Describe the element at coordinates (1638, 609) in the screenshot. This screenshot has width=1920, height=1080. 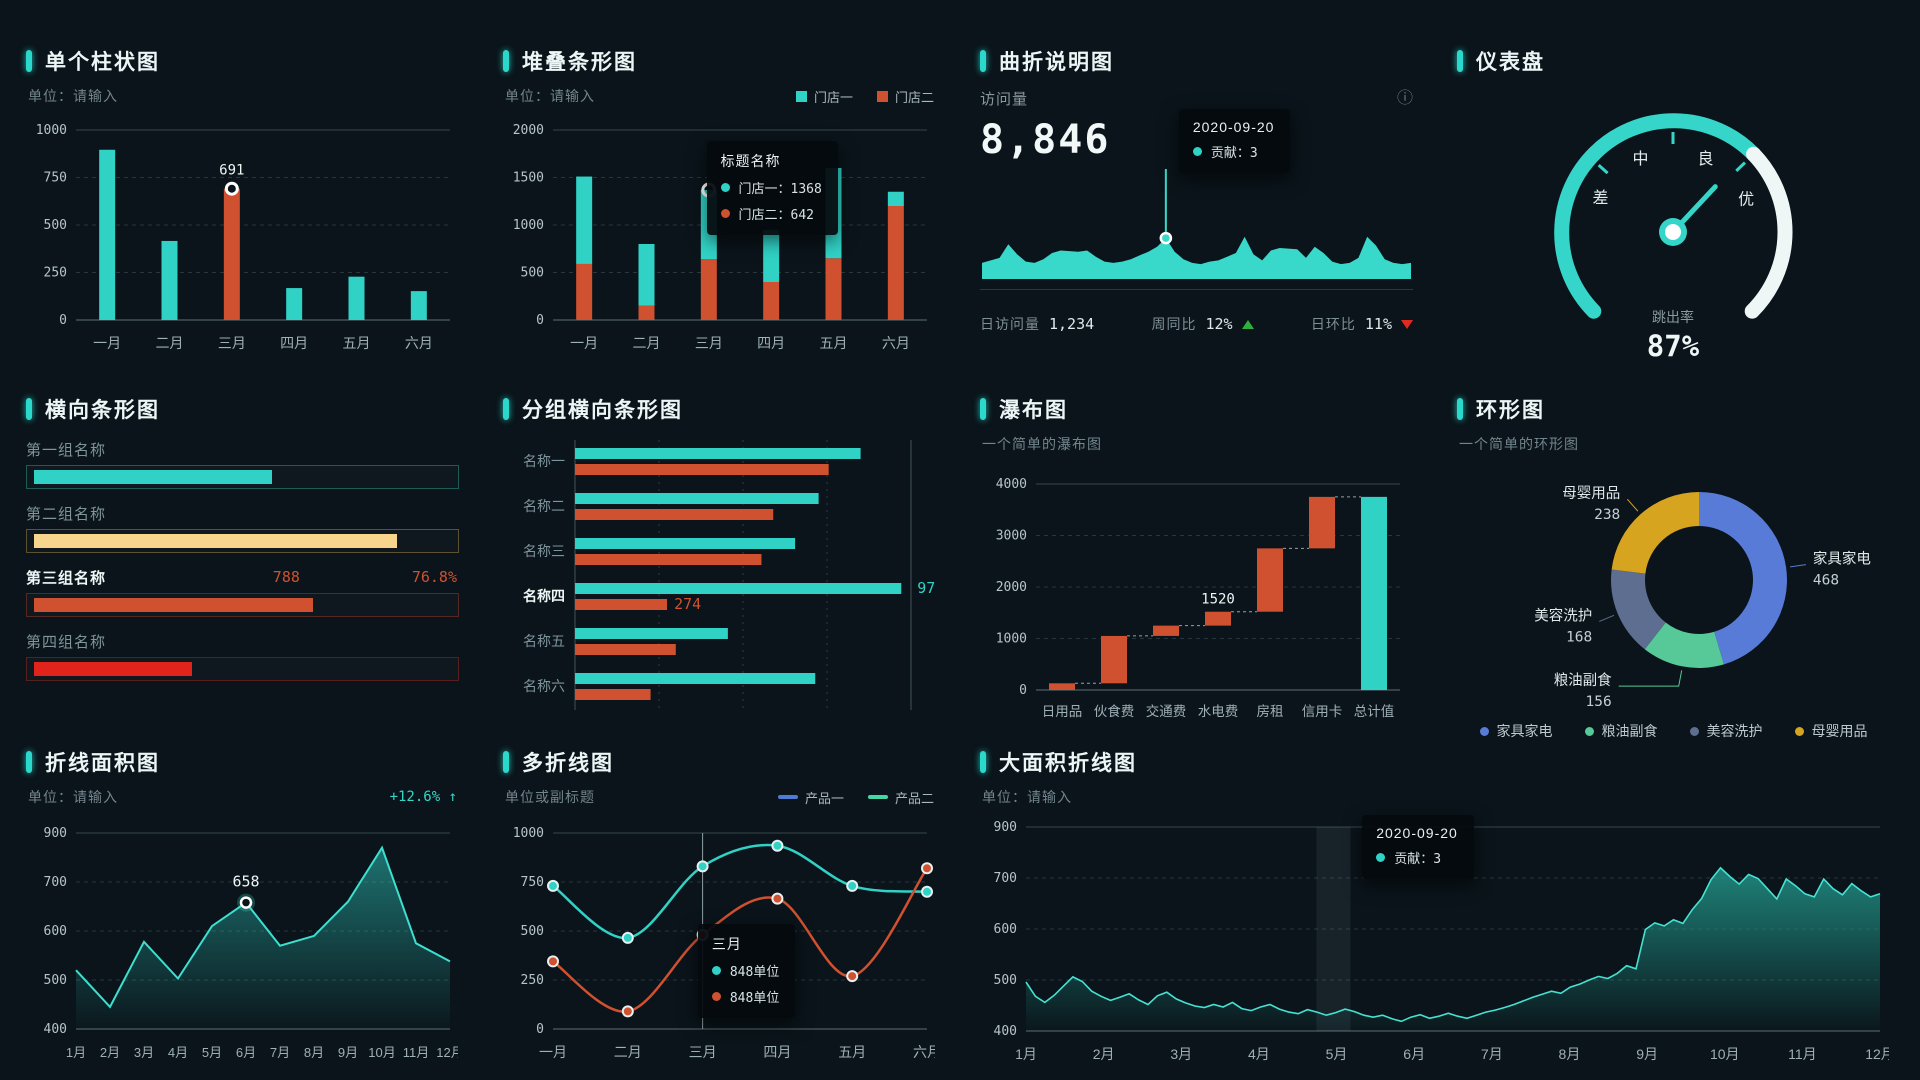
I see `slice-美容洗护` at that location.